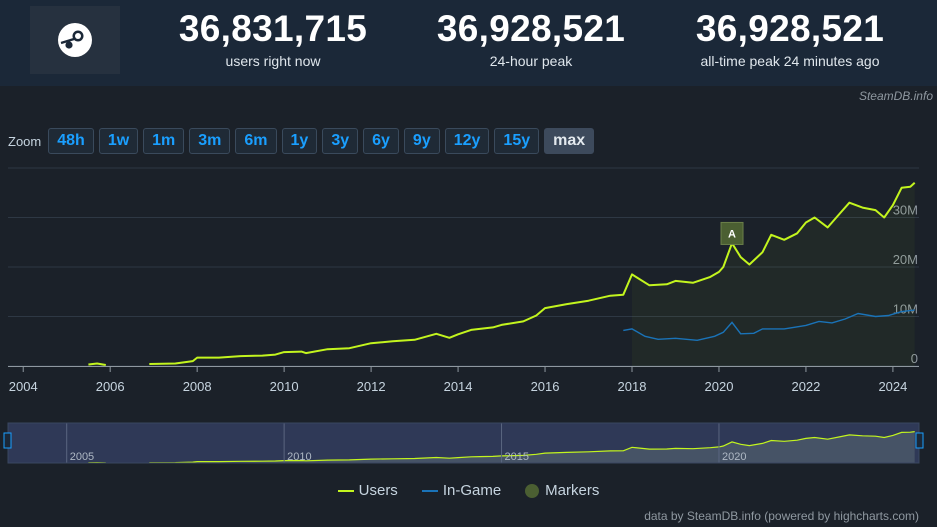  I want to click on zoom-3m-button: 3m, so click(210, 141).